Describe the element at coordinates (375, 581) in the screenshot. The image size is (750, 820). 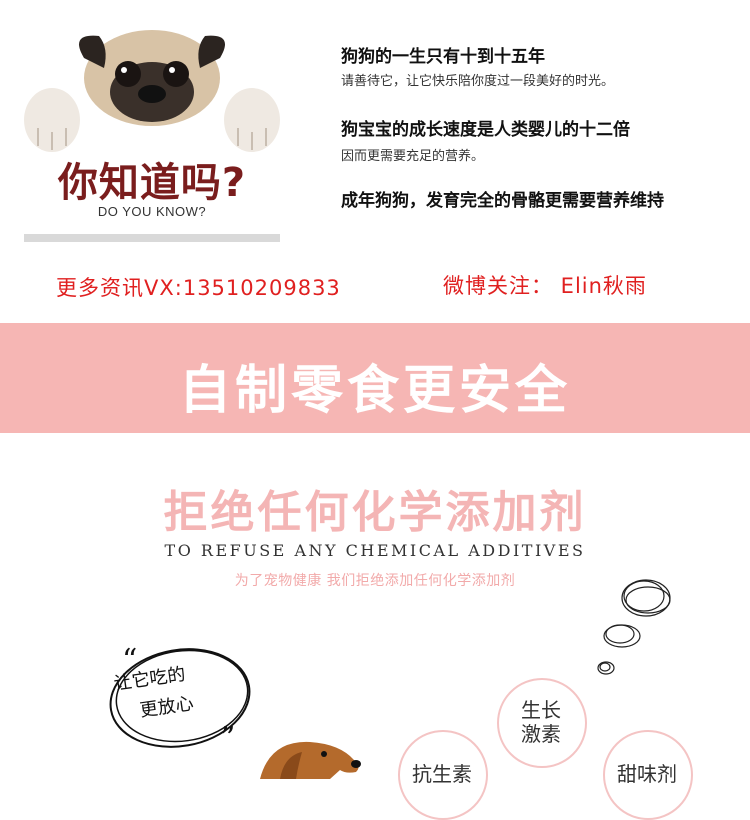
I see `section-chinese: 为了宠物健康 我们拒绝添加任何化学添加剂` at that location.